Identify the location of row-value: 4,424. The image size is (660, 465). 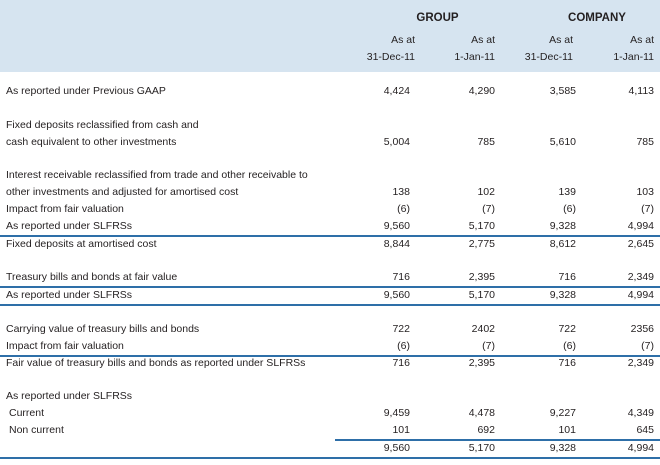
(396, 91).